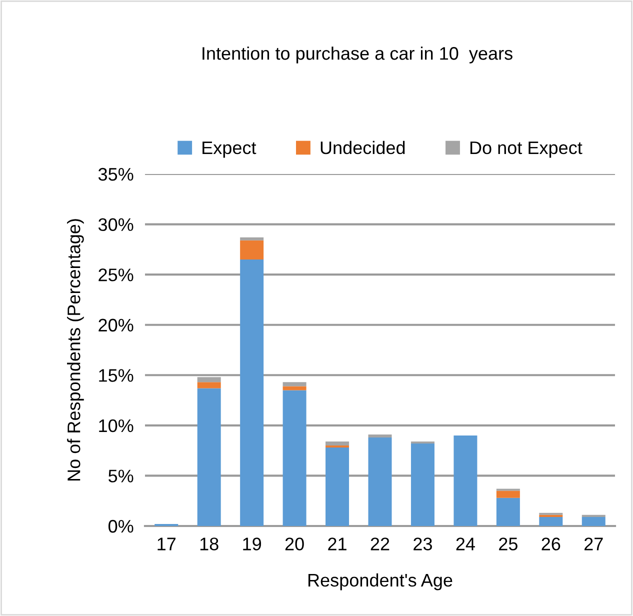 Image resolution: width=633 pixels, height=616 pixels. Describe the element at coordinates (209, 544) in the screenshot. I see `x-tick-label: 18` at that location.